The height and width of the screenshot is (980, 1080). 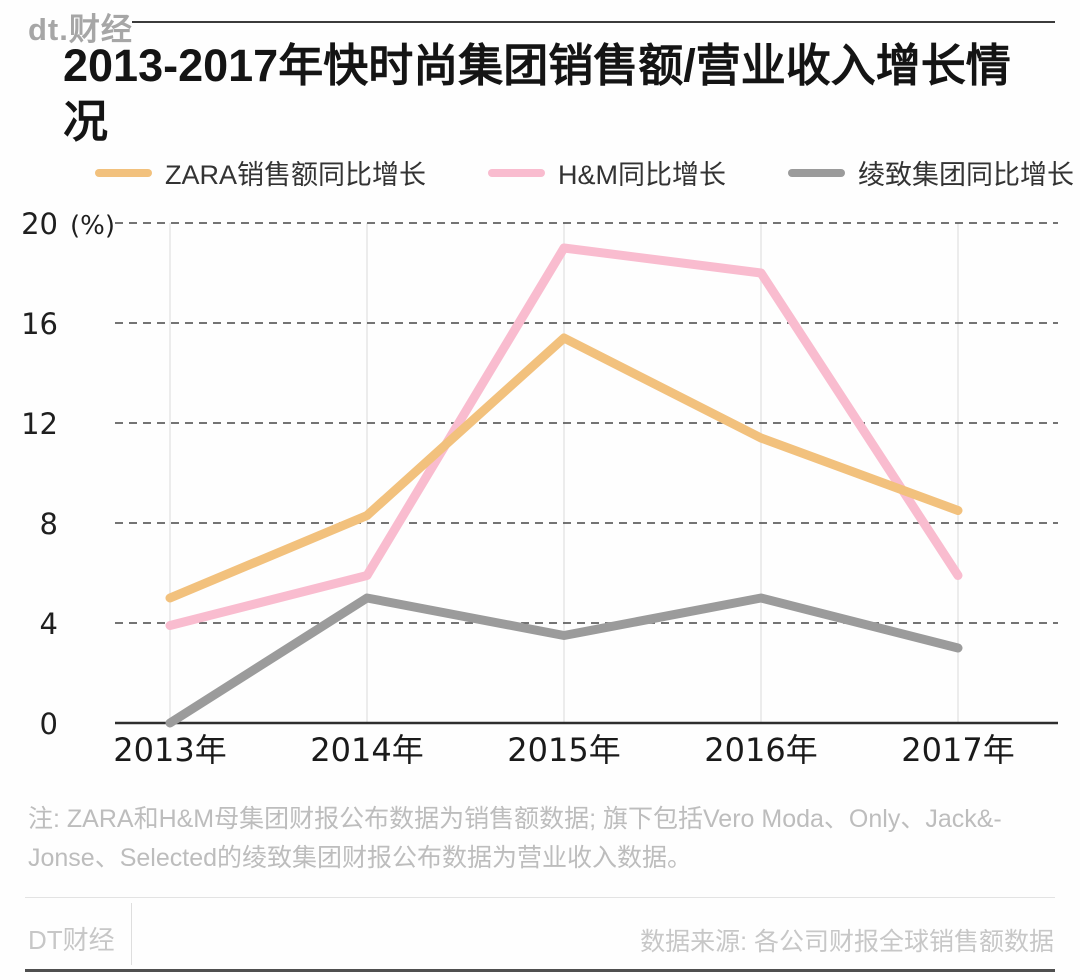 I want to click on chart-title: 2013-2017年快时尚集团销售额/营业收入增长情况, so click(x=537, y=94).